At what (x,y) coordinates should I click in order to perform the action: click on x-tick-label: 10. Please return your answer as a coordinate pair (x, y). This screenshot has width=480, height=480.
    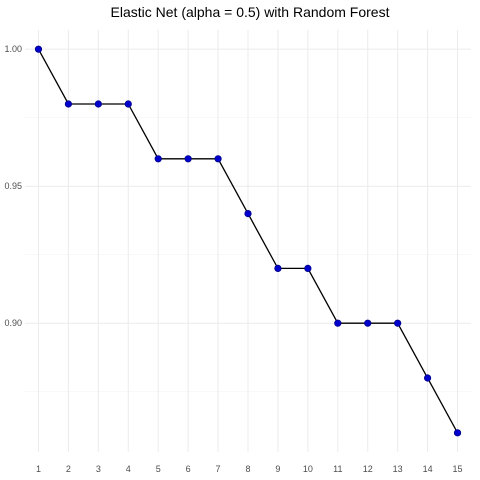
    Looking at the image, I should click on (308, 469).